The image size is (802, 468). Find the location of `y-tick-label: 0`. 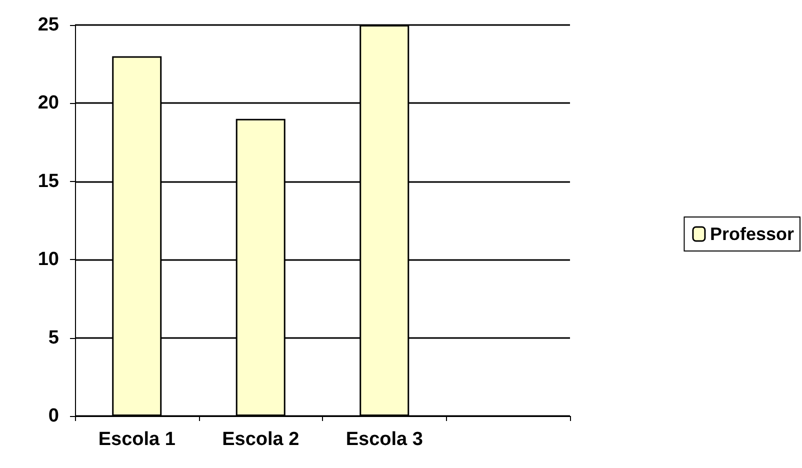

y-tick-label: 0 is located at coordinates (53, 416).